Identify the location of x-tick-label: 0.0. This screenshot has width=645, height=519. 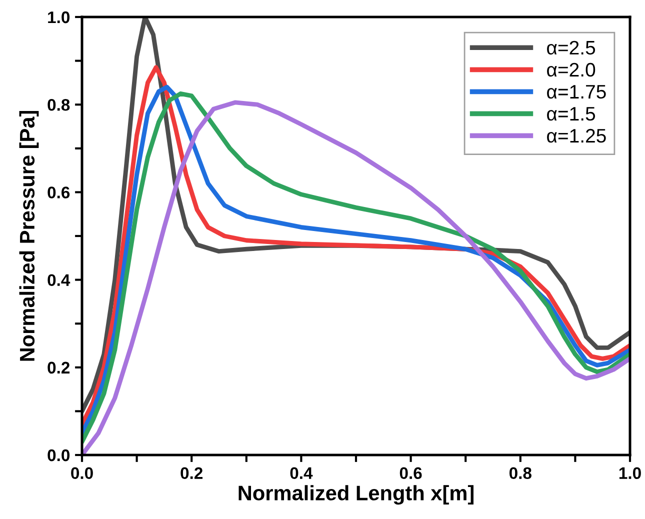
(82, 473).